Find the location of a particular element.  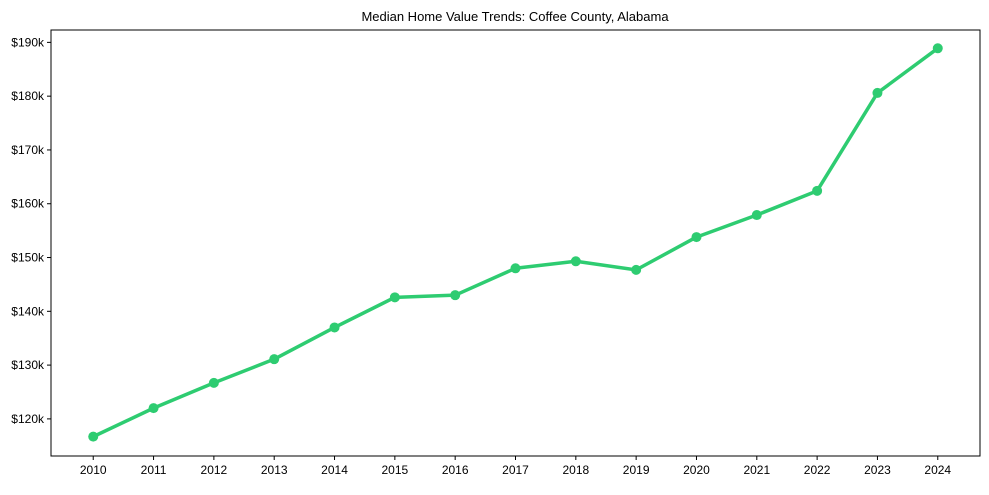

y-tick-label: $190k is located at coordinates (28, 42).